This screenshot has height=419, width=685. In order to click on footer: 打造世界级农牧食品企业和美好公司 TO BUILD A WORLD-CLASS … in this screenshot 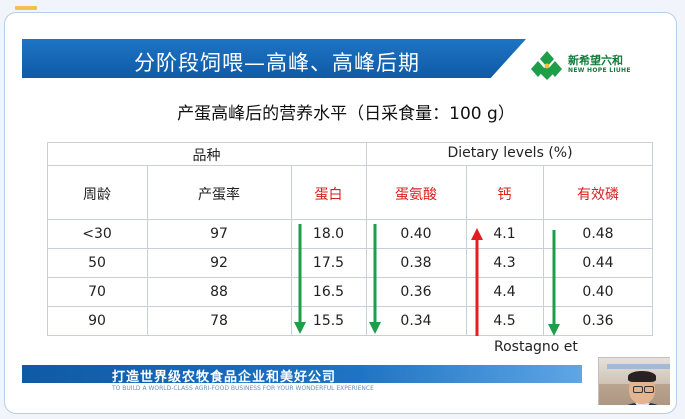, I will do `click(346, 378)`.